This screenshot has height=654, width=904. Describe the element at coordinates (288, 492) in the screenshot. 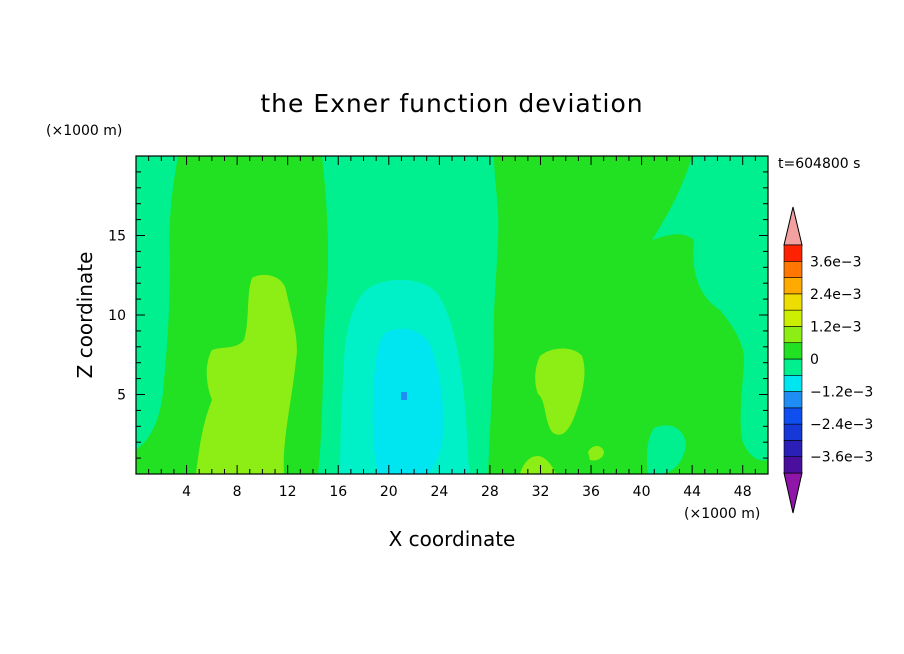

I see `x-tick-label: 12` at that location.